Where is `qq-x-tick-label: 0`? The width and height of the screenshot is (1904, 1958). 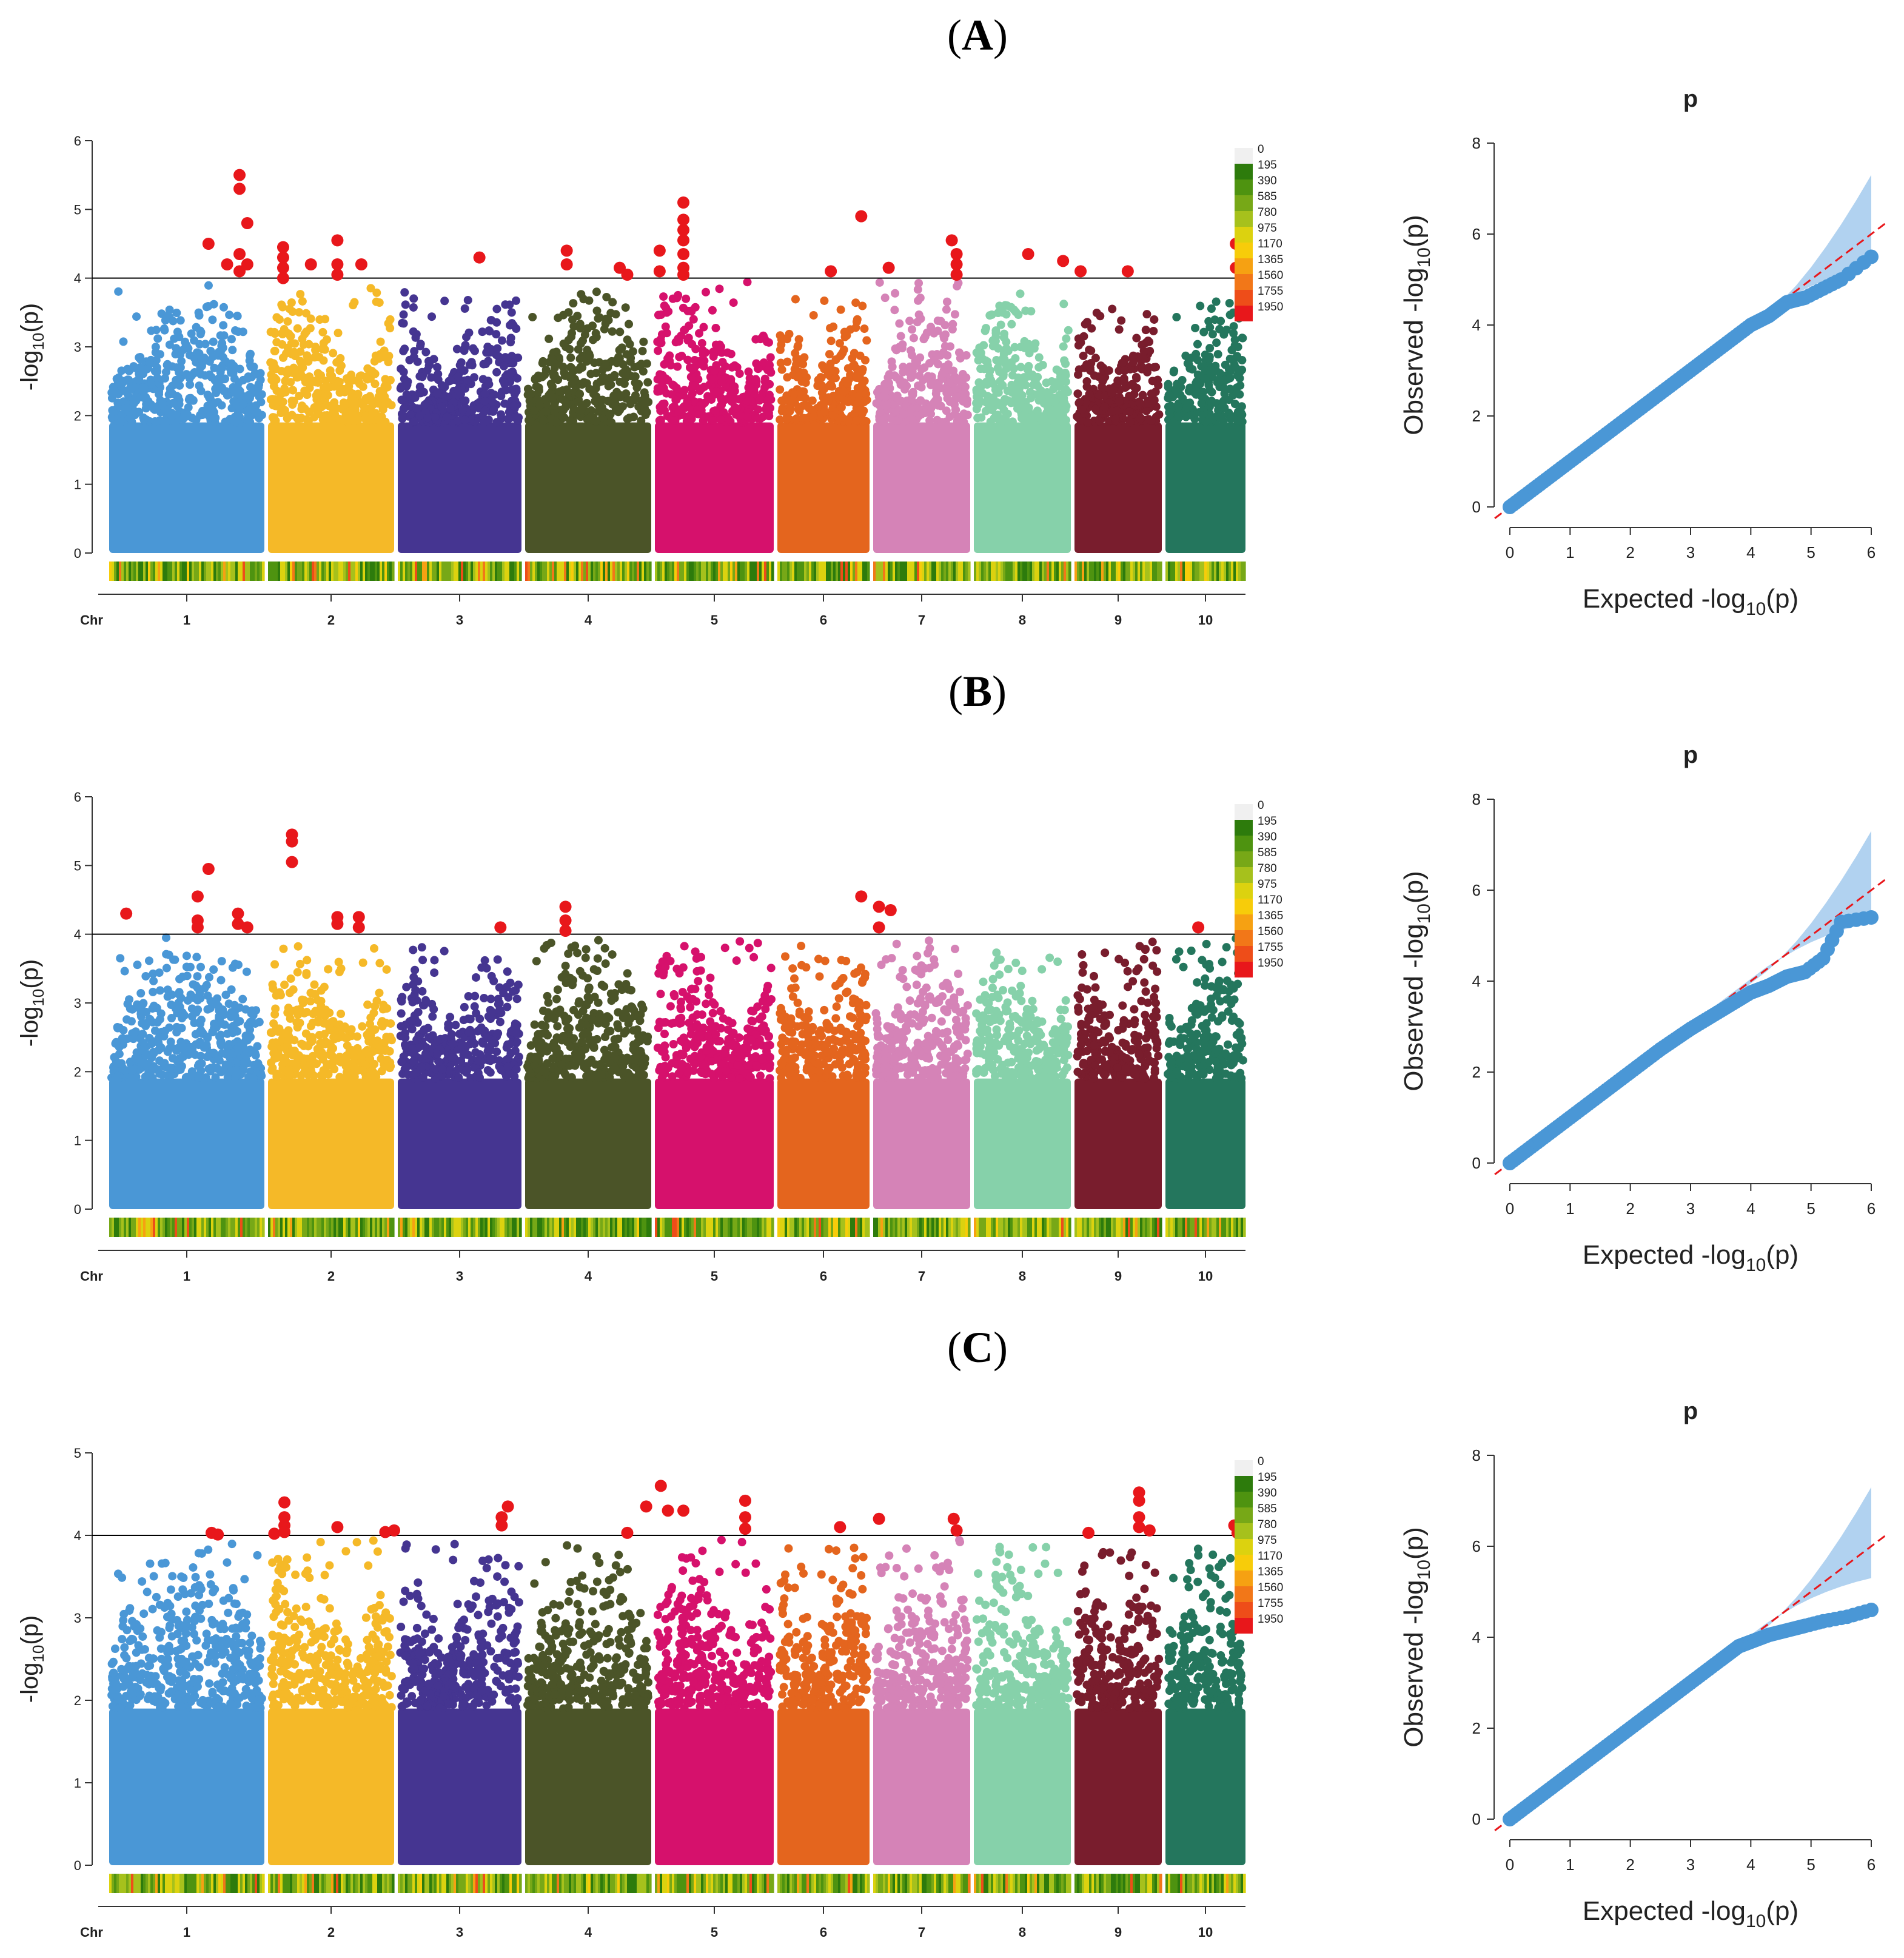 qq-x-tick-label: 0 is located at coordinates (1510, 552).